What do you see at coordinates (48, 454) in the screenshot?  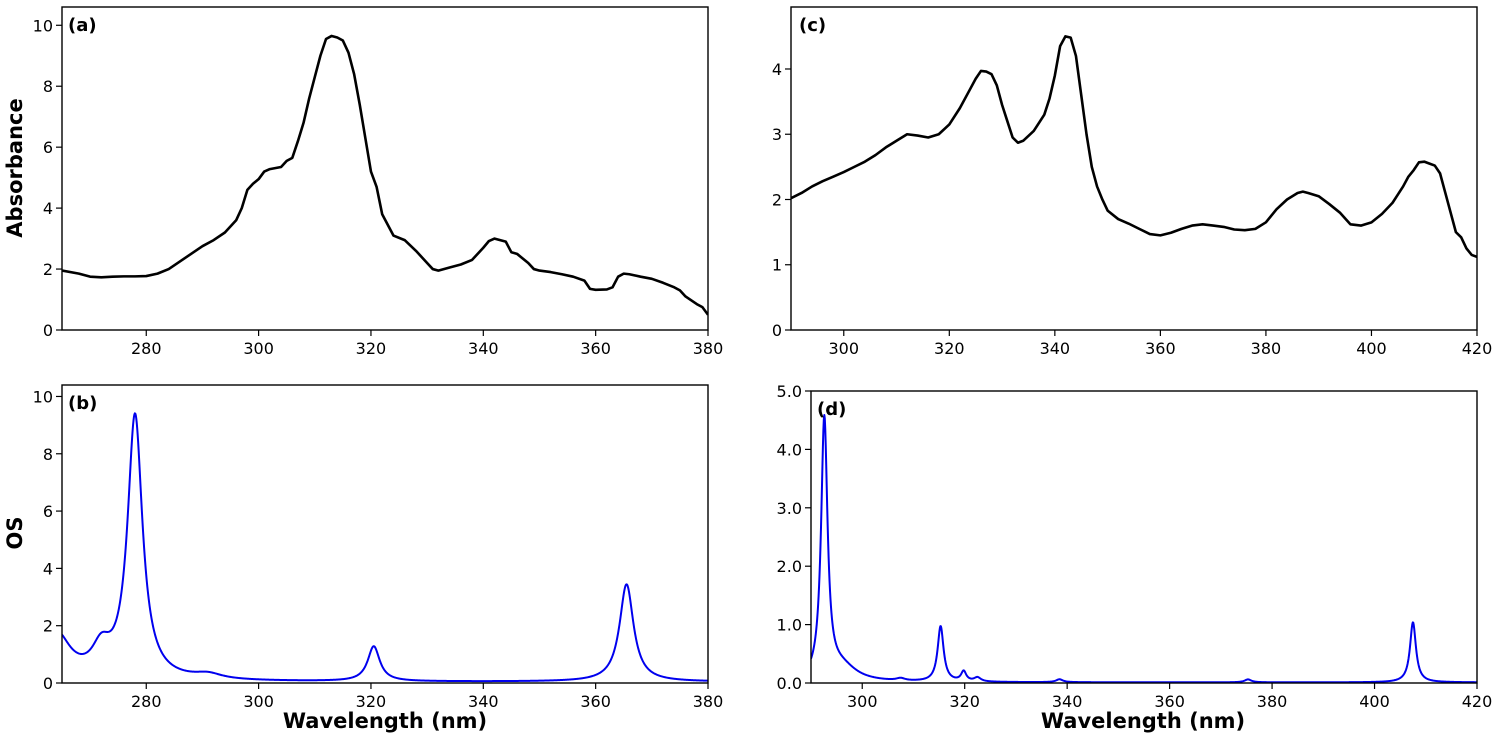 I see `y-tick-label-b: 8` at bounding box center [48, 454].